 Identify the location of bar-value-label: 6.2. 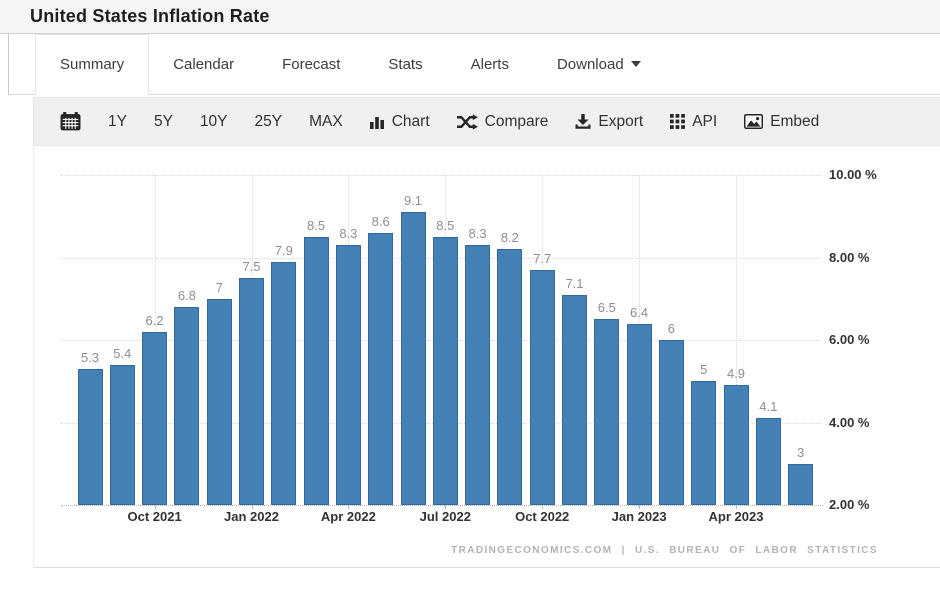
(154, 320).